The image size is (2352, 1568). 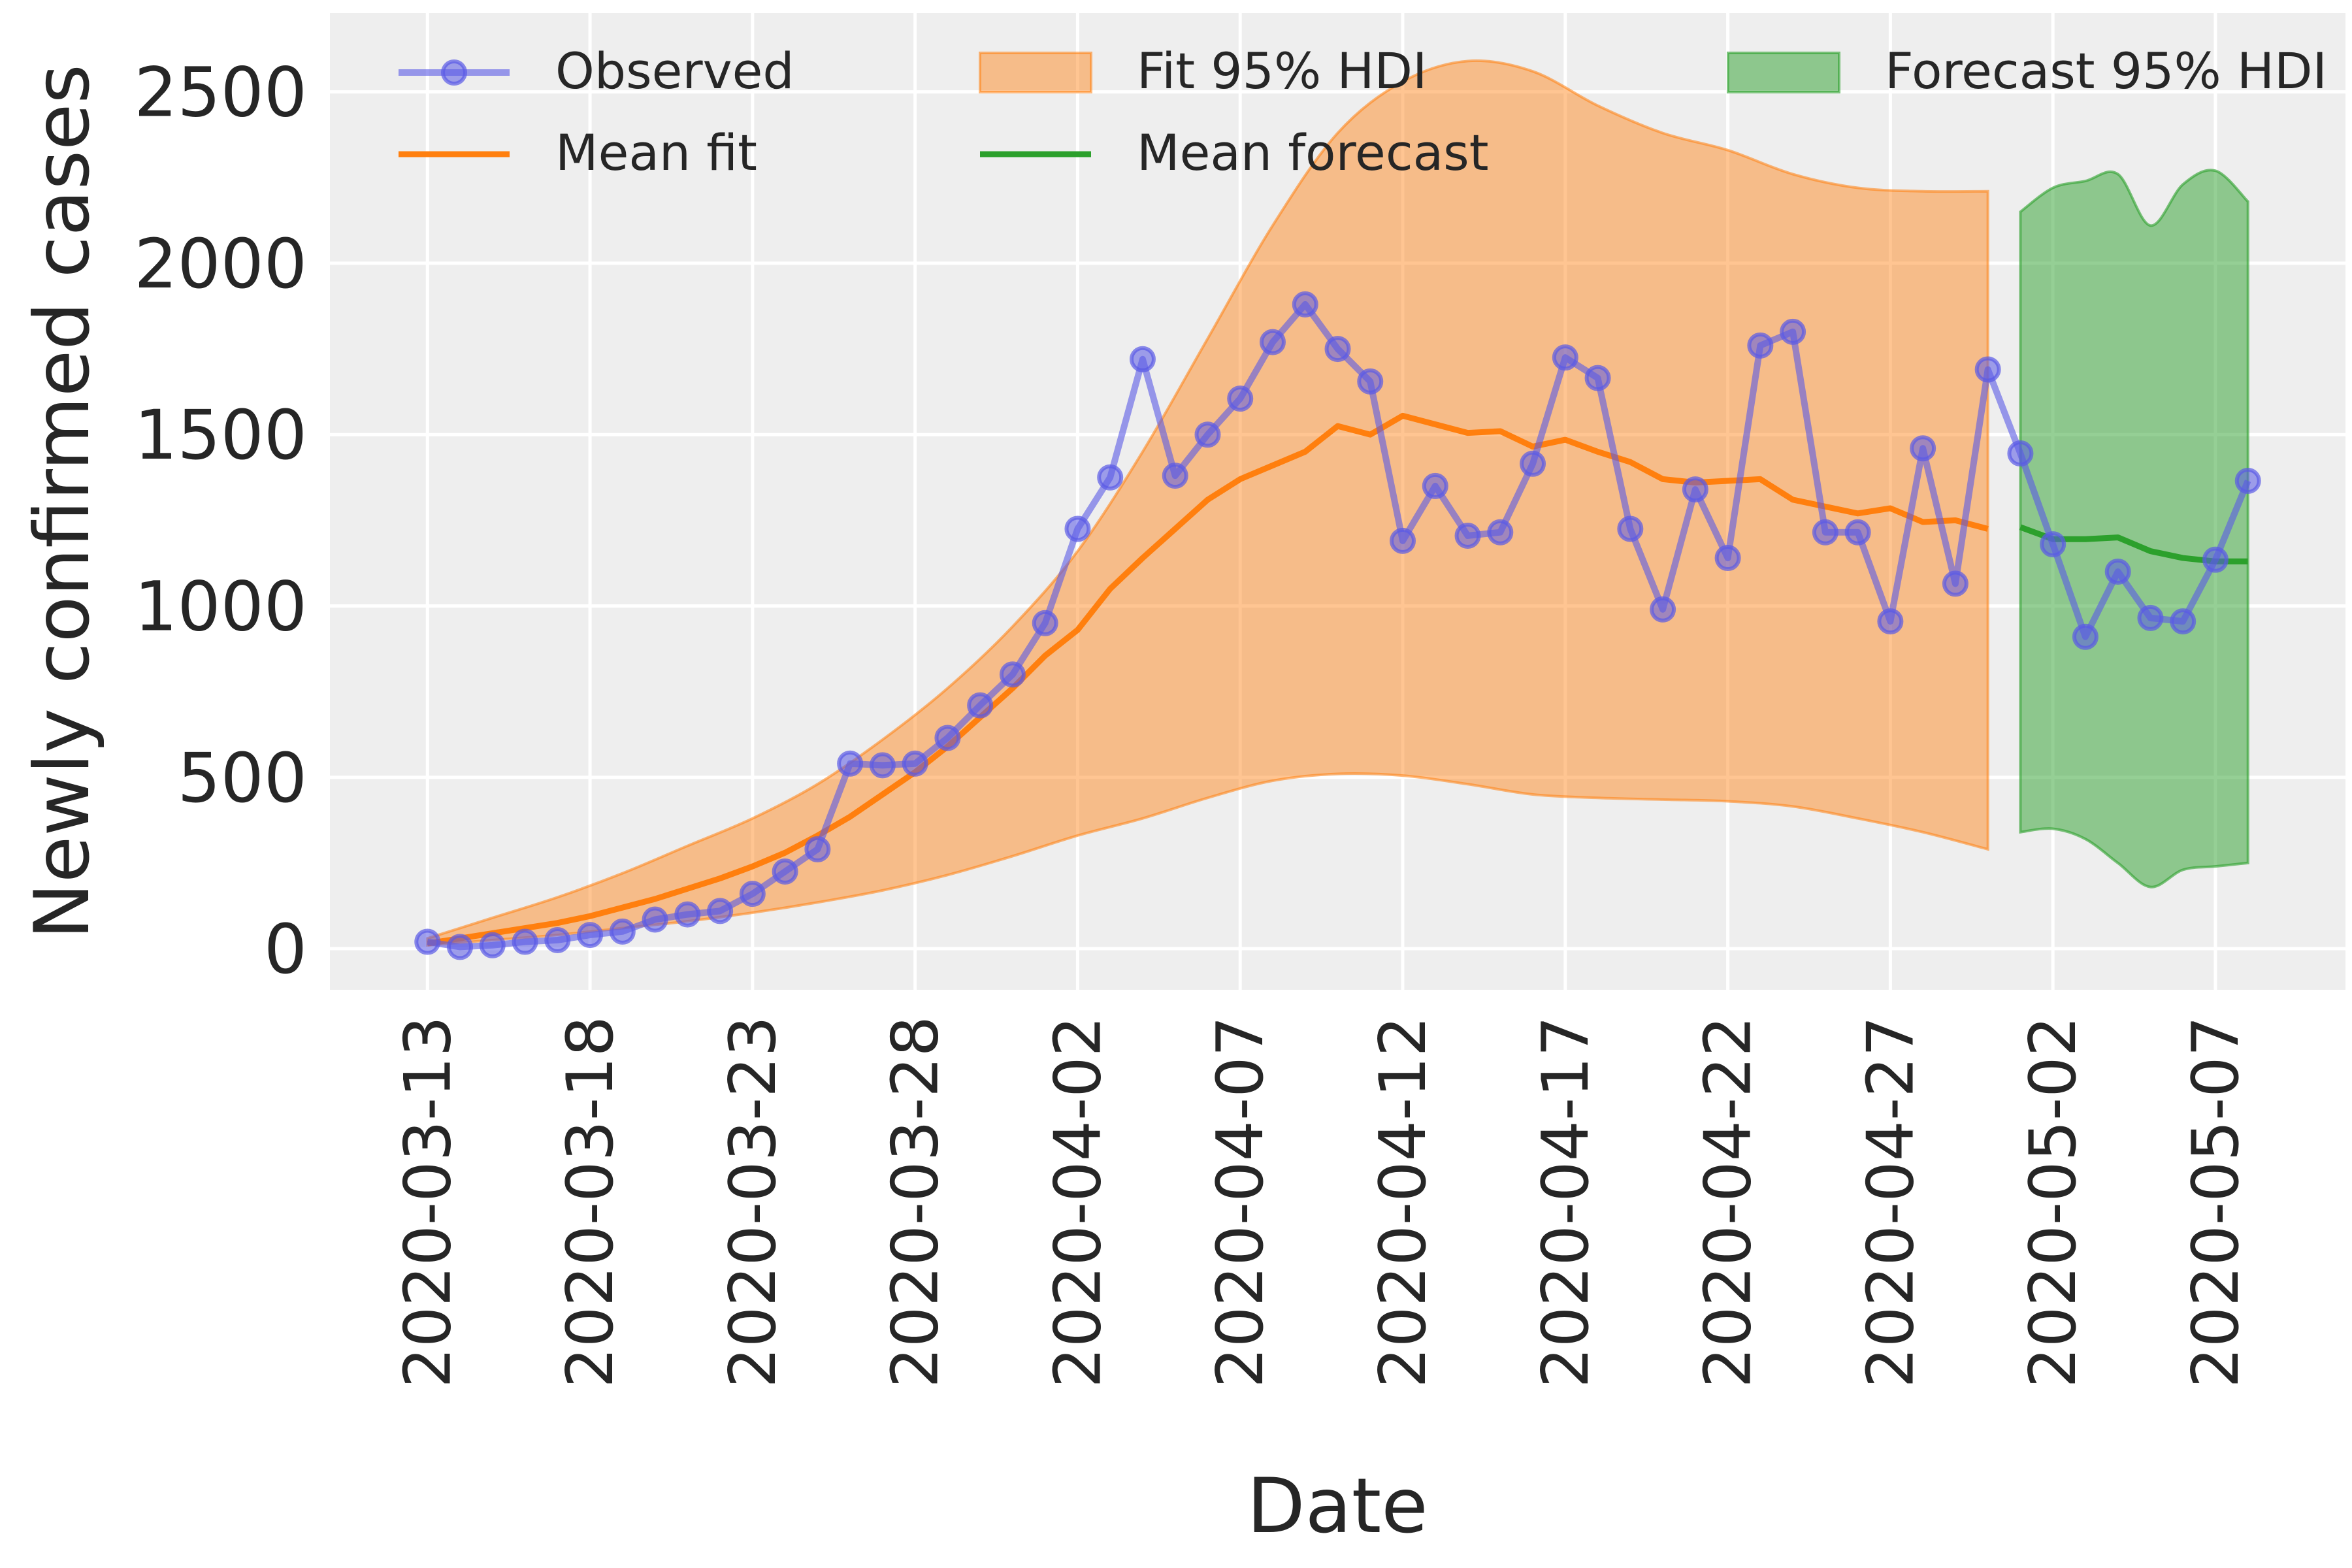 What do you see at coordinates (2134, 529) in the screenshot?
I see `forecast-hdi-band` at bounding box center [2134, 529].